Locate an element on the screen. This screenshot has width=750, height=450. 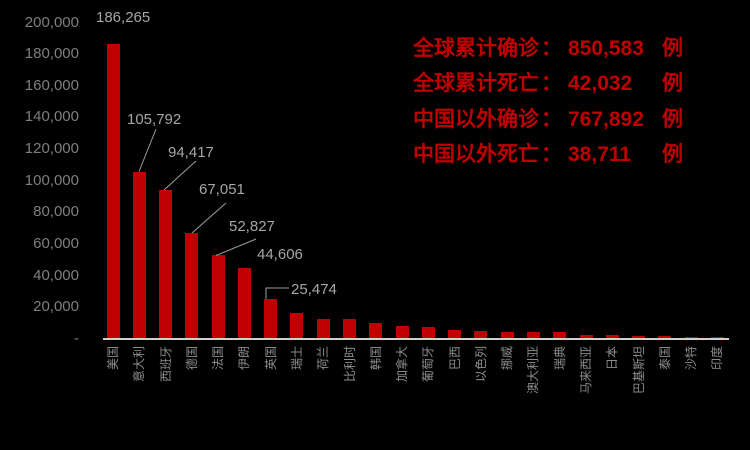
x-axis-label: 印度 is located at coordinates (717, 358).